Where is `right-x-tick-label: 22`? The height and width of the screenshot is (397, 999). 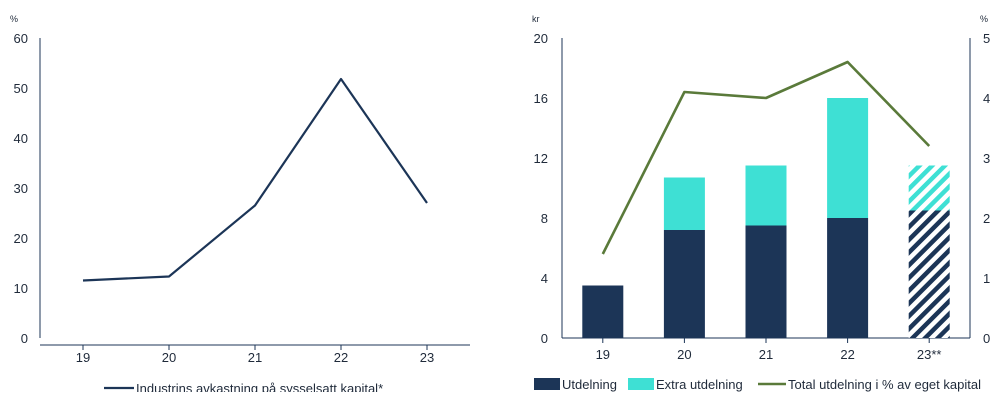
right-x-tick-label: 22 is located at coordinates (847, 354).